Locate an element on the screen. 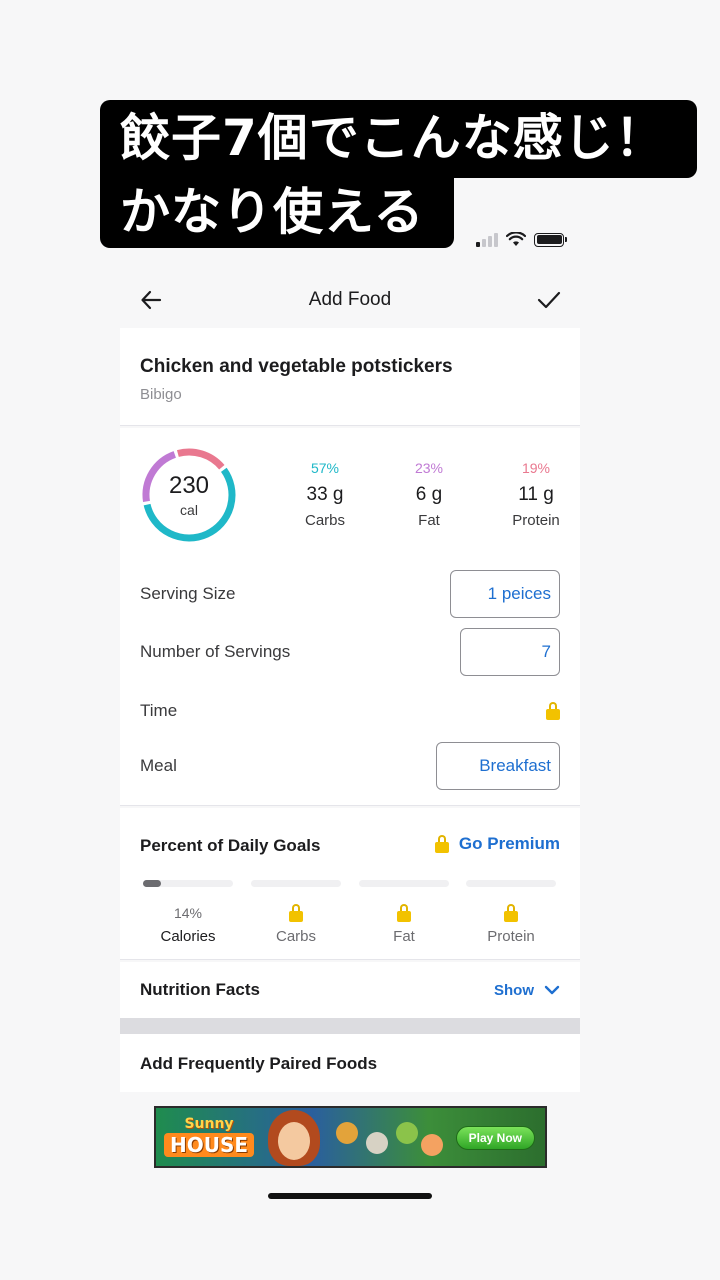 This screenshot has height=1280, width=720. macro-amount: 6 g is located at coordinates (429, 494).